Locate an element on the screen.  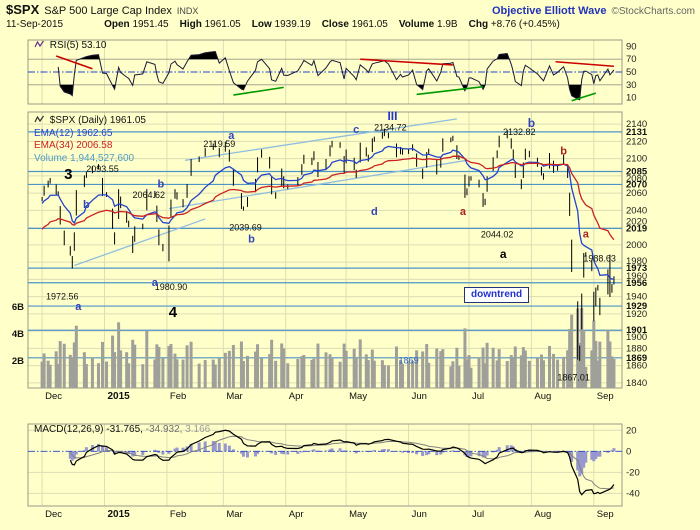
svg-text: 2000 is located at coordinates (636, 245).